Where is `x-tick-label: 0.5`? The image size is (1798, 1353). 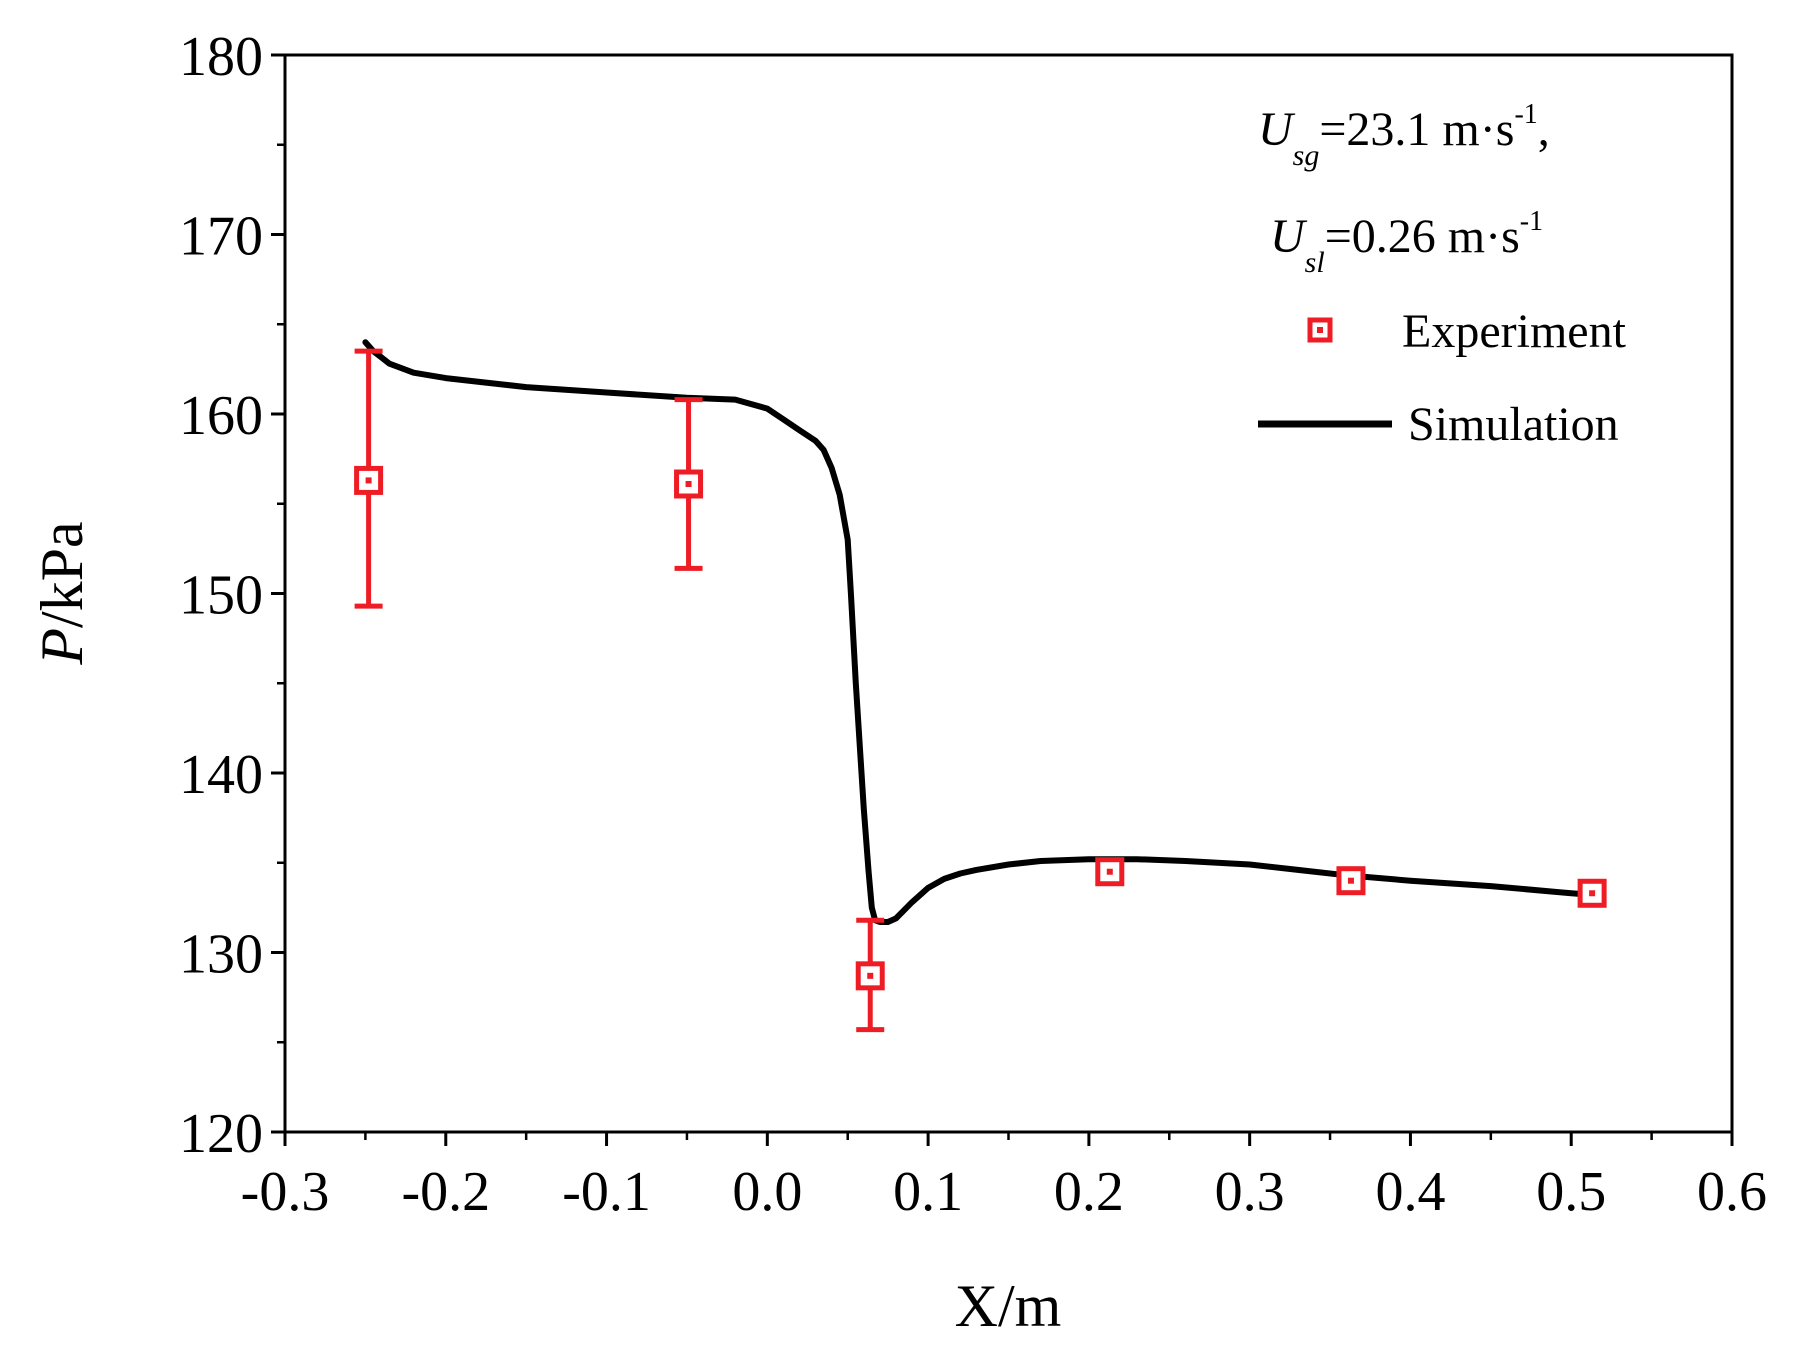
x-tick-label: 0.5 is located at coordinates (1571, 1192).